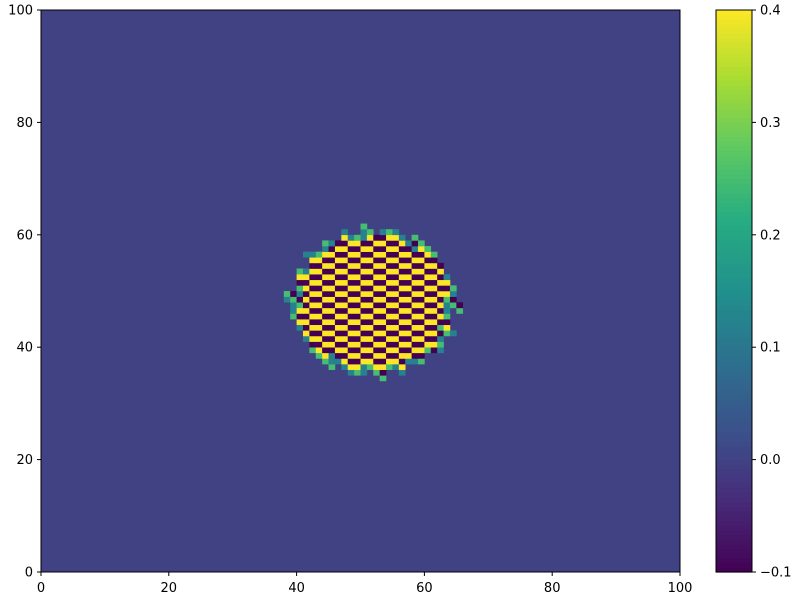 The image size is (800, 600). I want to click on colorbar: −0.1 0.0 0.1 0.2 0.3 0.4, so click(753, 292).